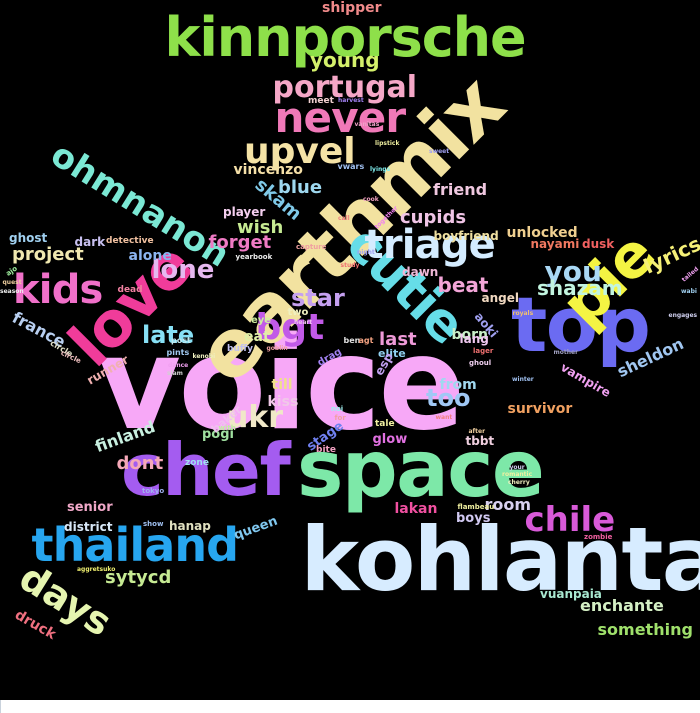 The image size is (700, 713). What do you see at coordinates (326, 449) in the screenshot?
I see `word-cloud-word: bite` at bounding box center [326, 449].